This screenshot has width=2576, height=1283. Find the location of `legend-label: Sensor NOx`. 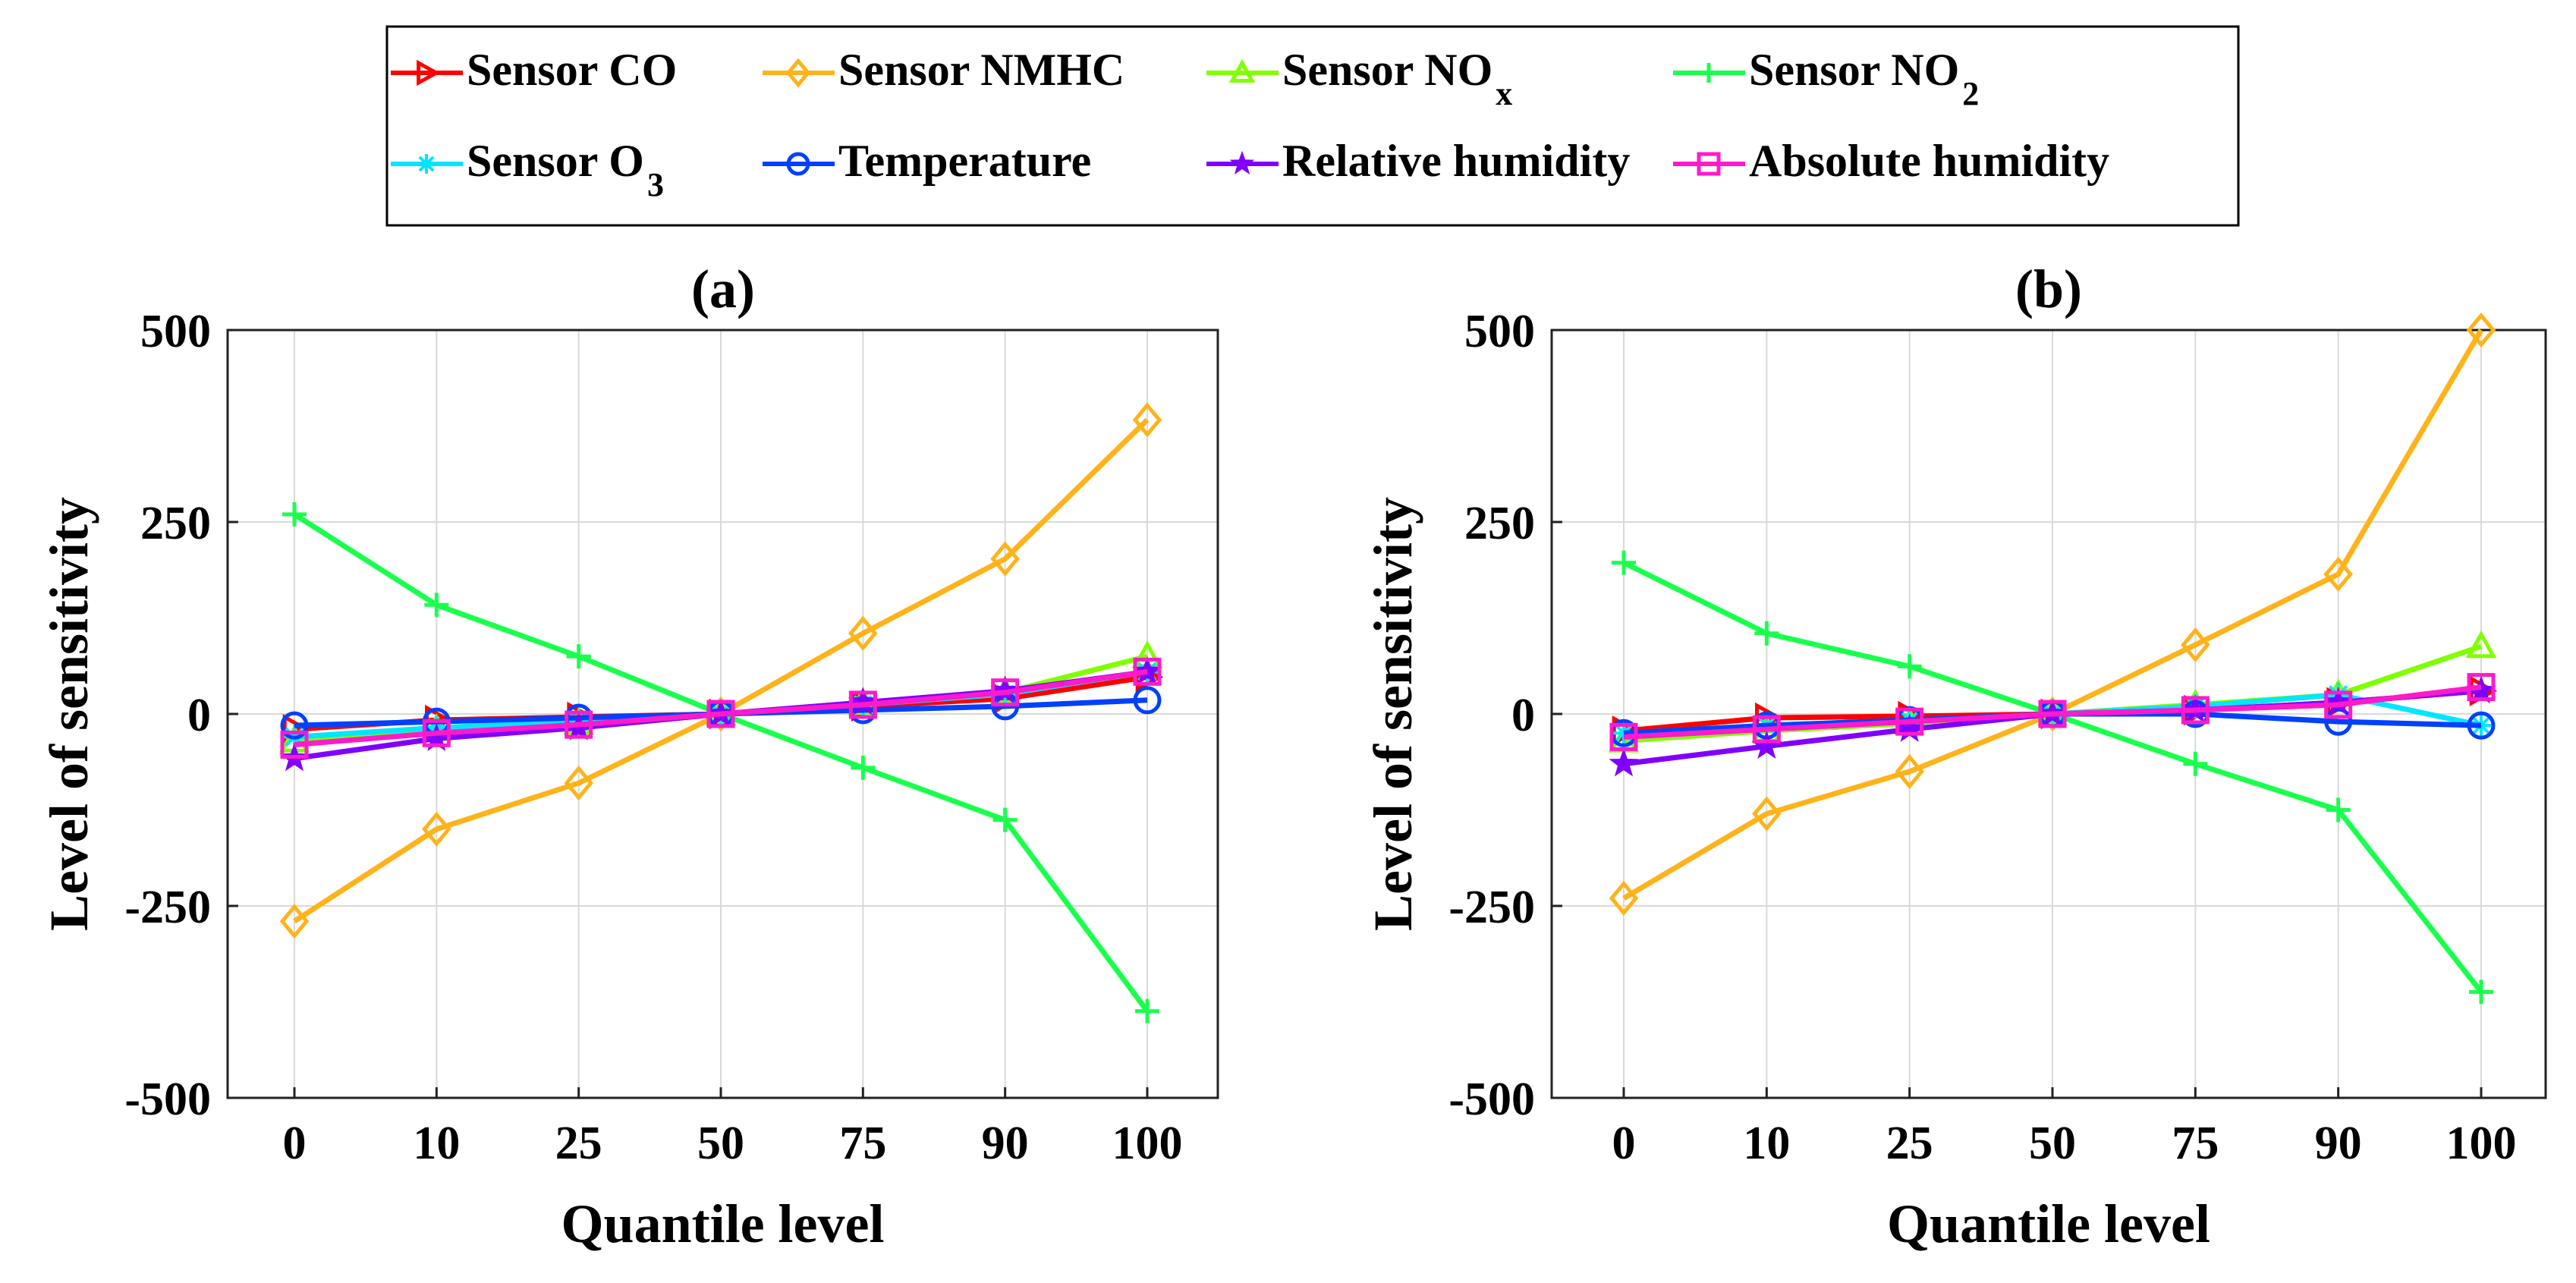

legend-label: Sensor NOx is located at coordinates (1397, 79).